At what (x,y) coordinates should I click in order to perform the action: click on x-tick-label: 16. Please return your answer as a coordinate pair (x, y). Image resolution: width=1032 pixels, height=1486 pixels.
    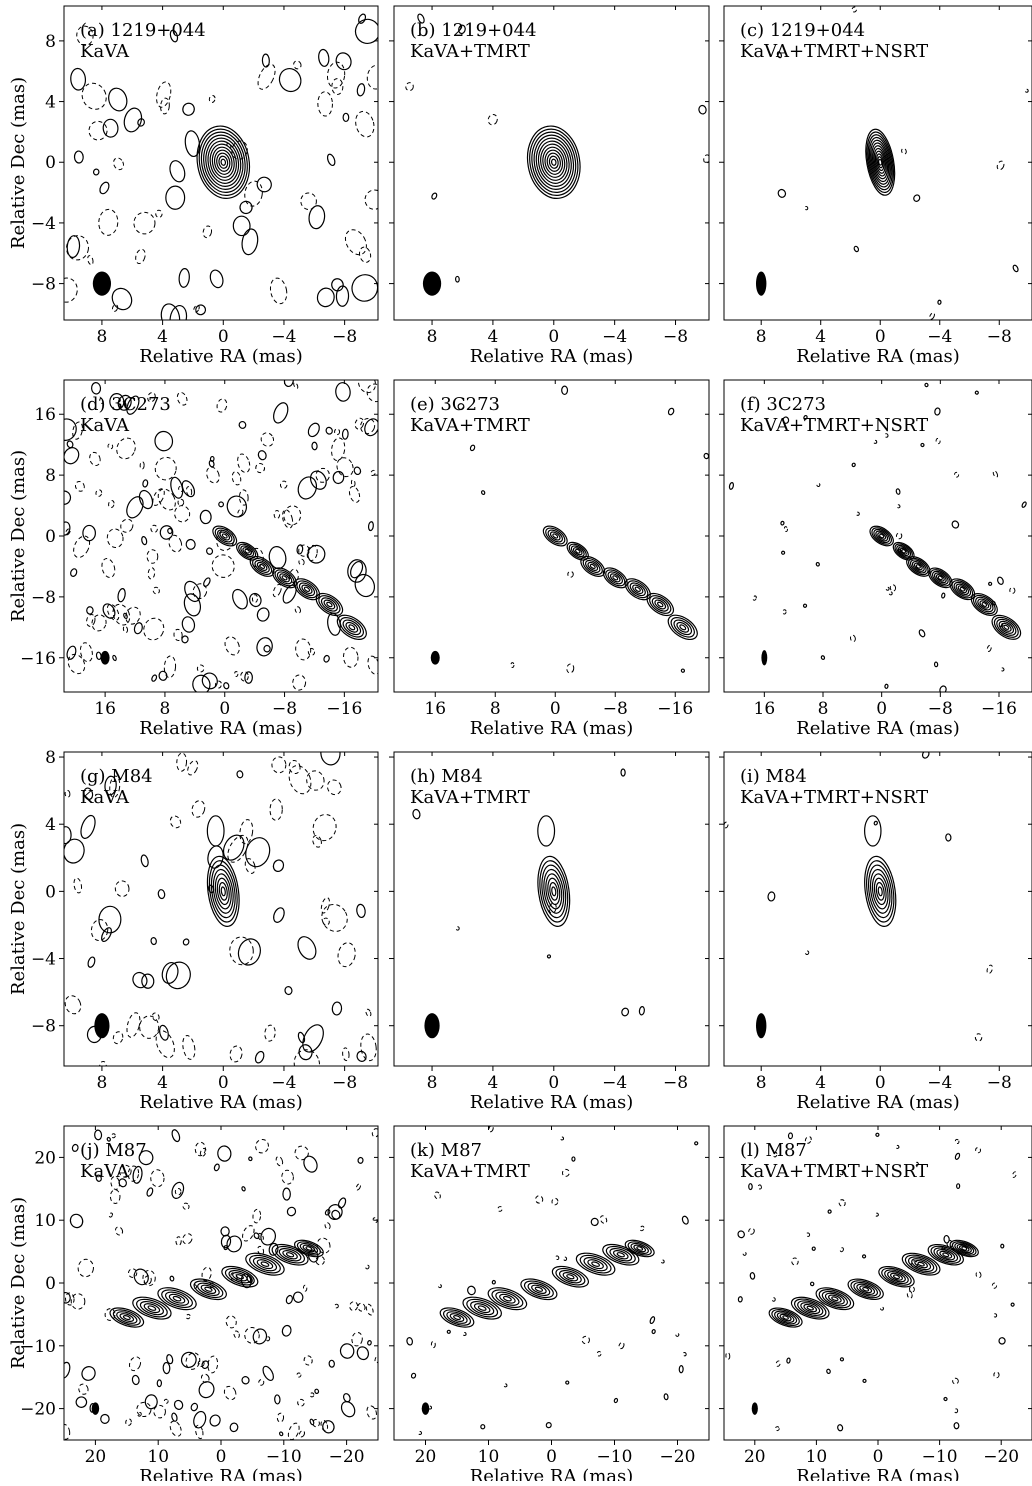
    Looking at the image, I should click on (435, 709).